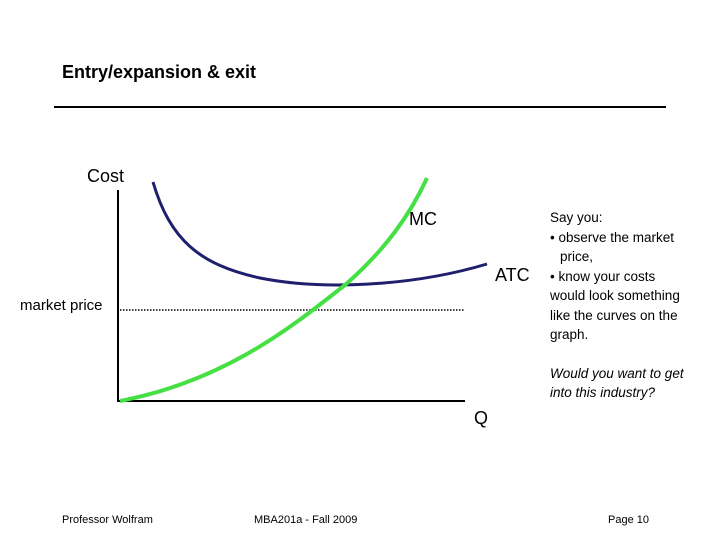 This screenshot has height=540, width=720. What do you see at coordinates (512, 275) in the screenshot?
I see `atc-label: ATC` at bounding box center [512, 275].